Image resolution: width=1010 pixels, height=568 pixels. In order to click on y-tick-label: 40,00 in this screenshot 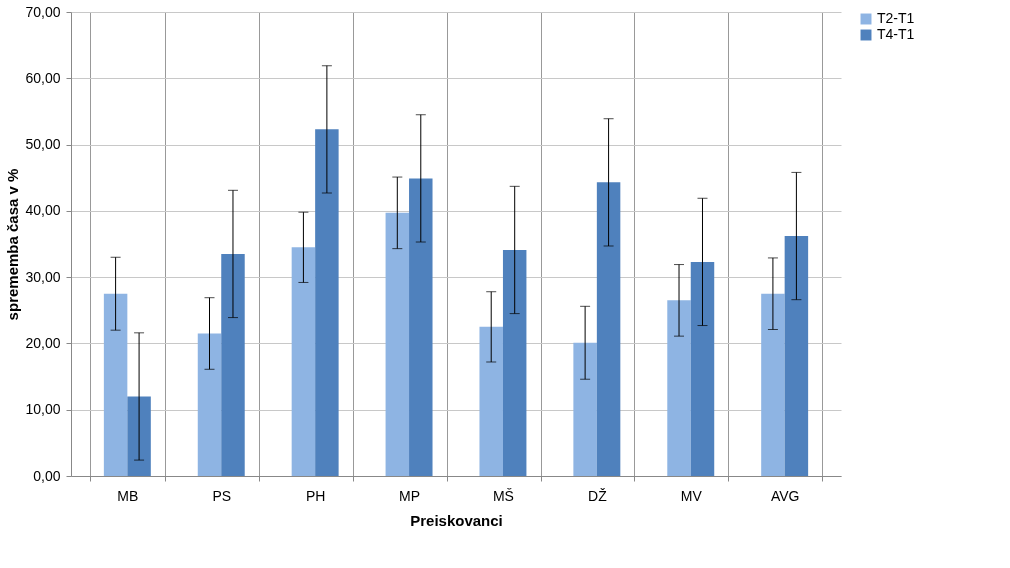, I will do `click(43, 210)`.